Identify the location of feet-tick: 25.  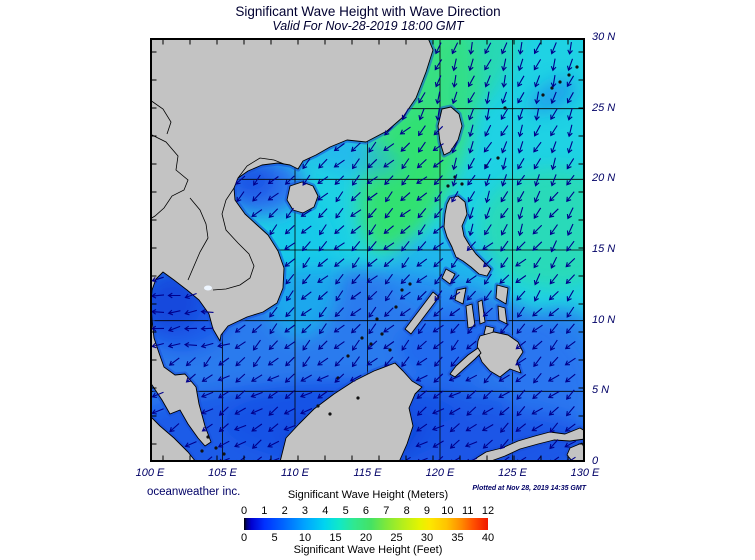
(396, 538).